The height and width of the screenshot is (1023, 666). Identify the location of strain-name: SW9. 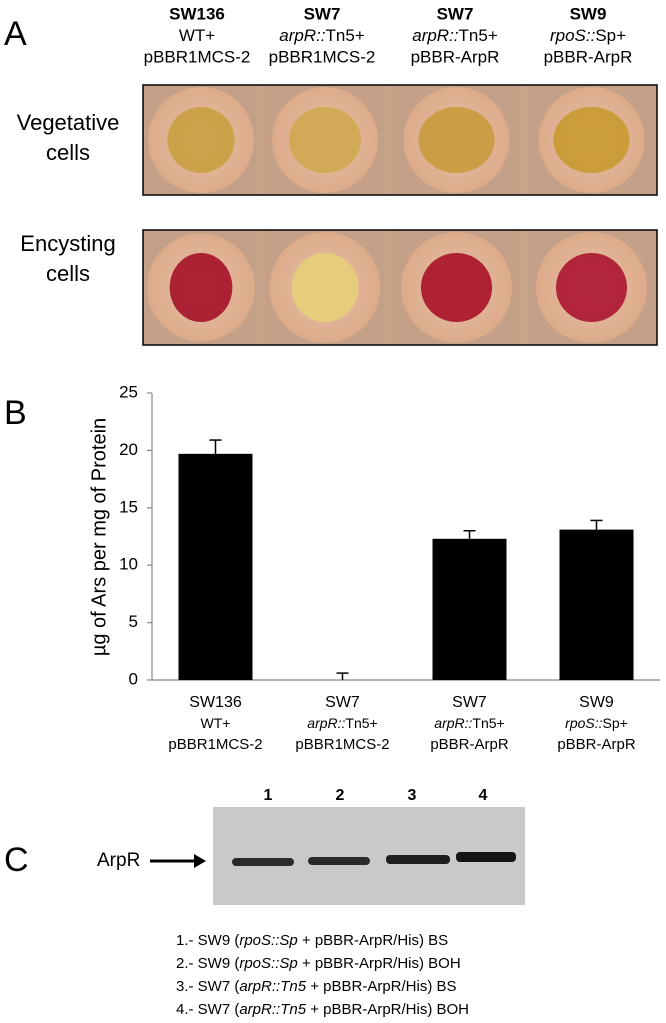
(588, 13).